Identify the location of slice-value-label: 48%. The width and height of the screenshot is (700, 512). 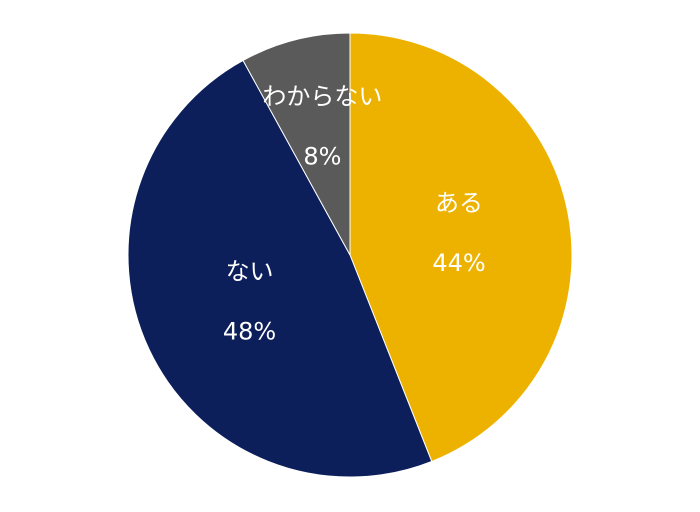
(249, 331).